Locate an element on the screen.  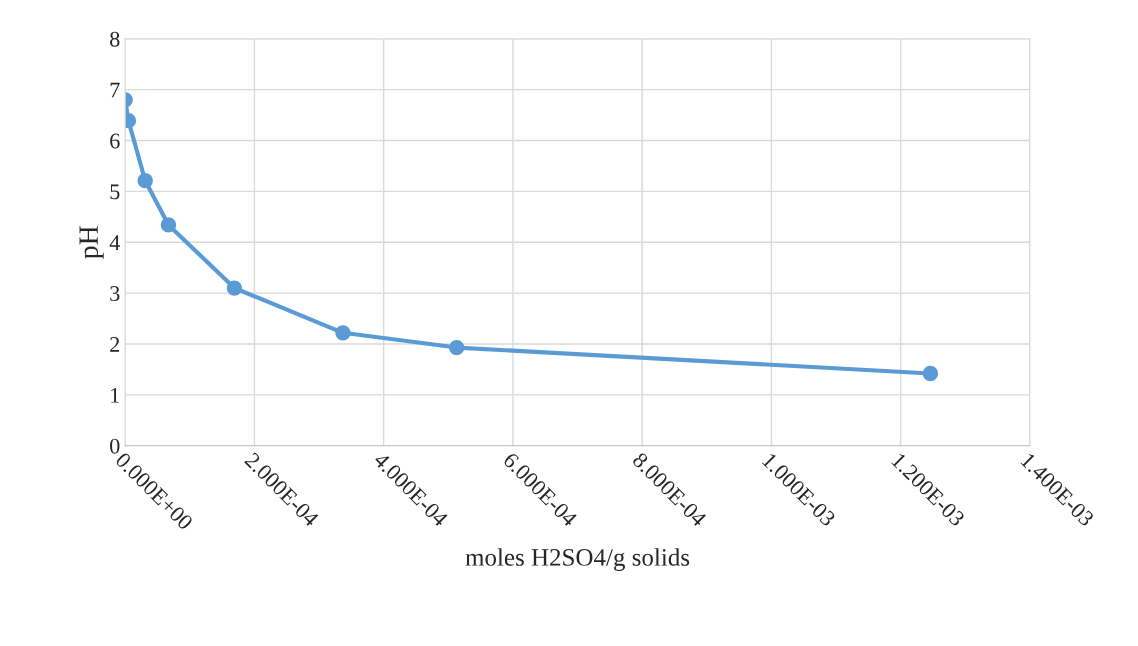
y-tick-label: 6 is located at coordinates (115, 141).